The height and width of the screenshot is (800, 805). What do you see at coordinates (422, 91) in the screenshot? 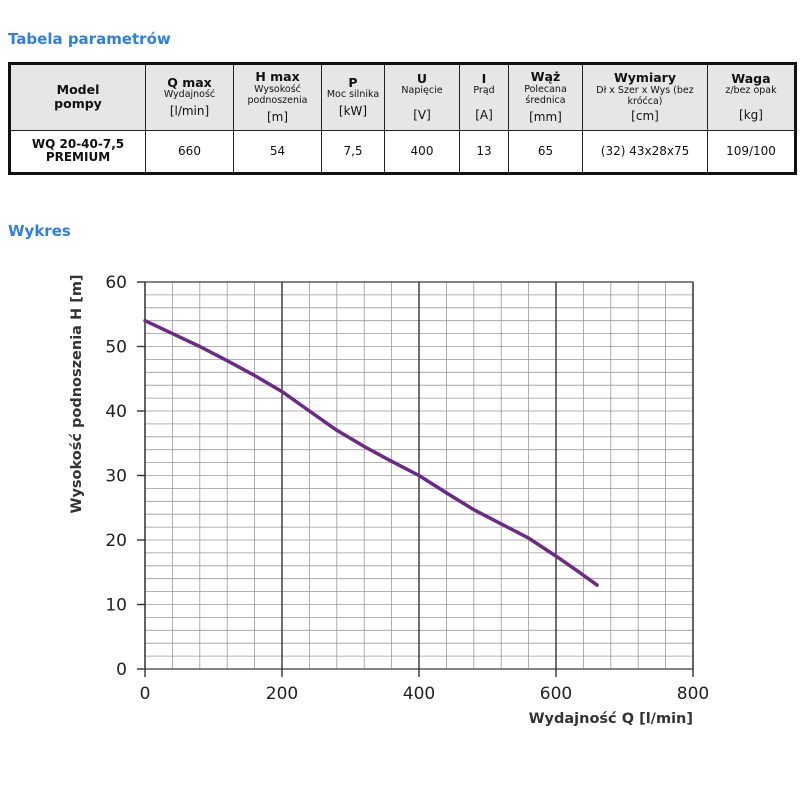
I see `header-voltage-sub: Napięcie` at bounding box center [422, 91].